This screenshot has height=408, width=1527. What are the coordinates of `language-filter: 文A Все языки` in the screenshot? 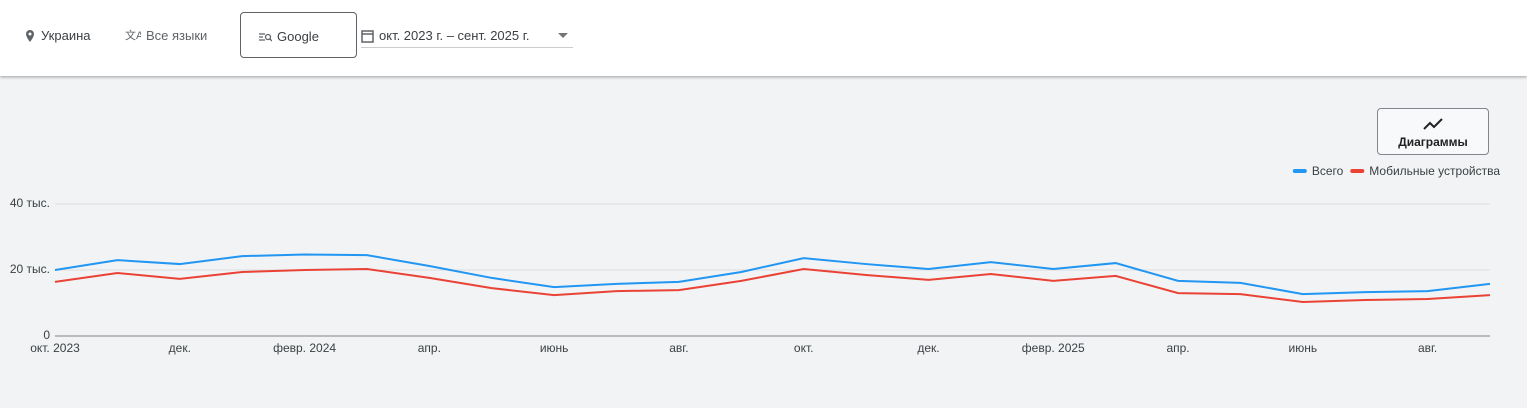 It's located at (166, 35).